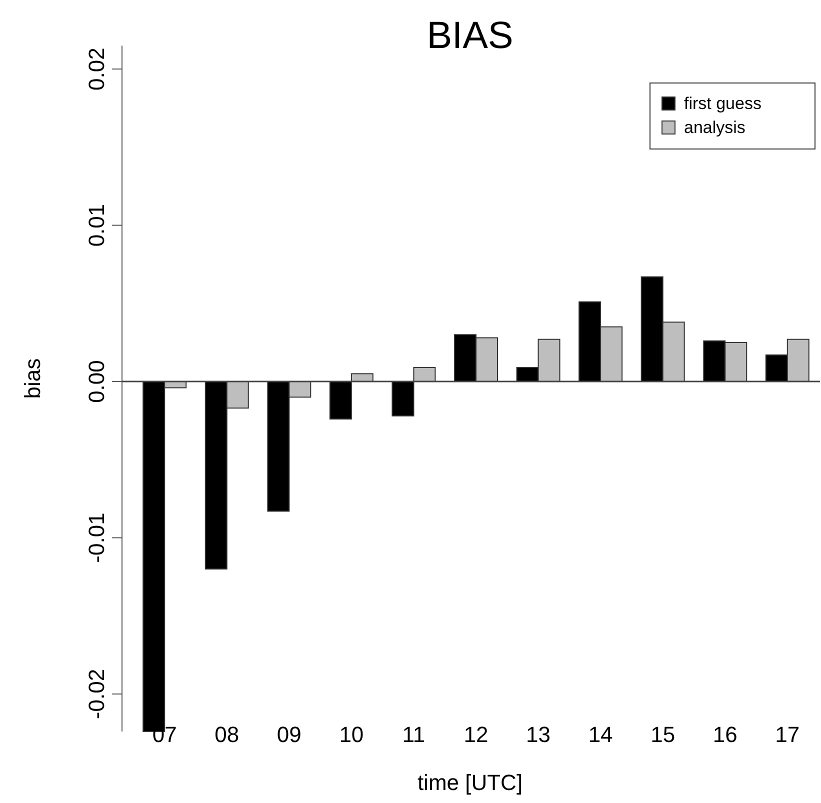 This screenshot has height=803, width=821. I want to click on x-tick-label: 13, so click(538, 734).